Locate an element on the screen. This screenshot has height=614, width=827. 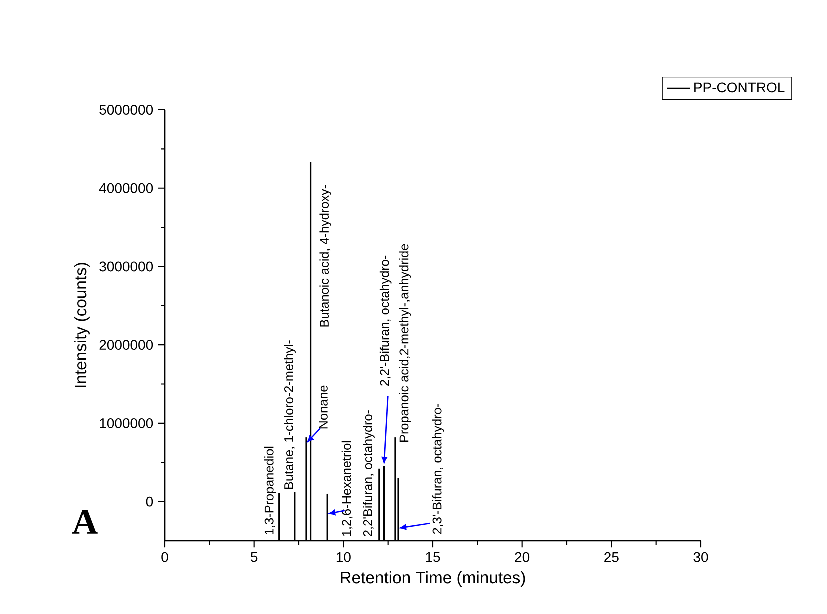
x-tick-label: 30 is located at coordinates (701, 557).